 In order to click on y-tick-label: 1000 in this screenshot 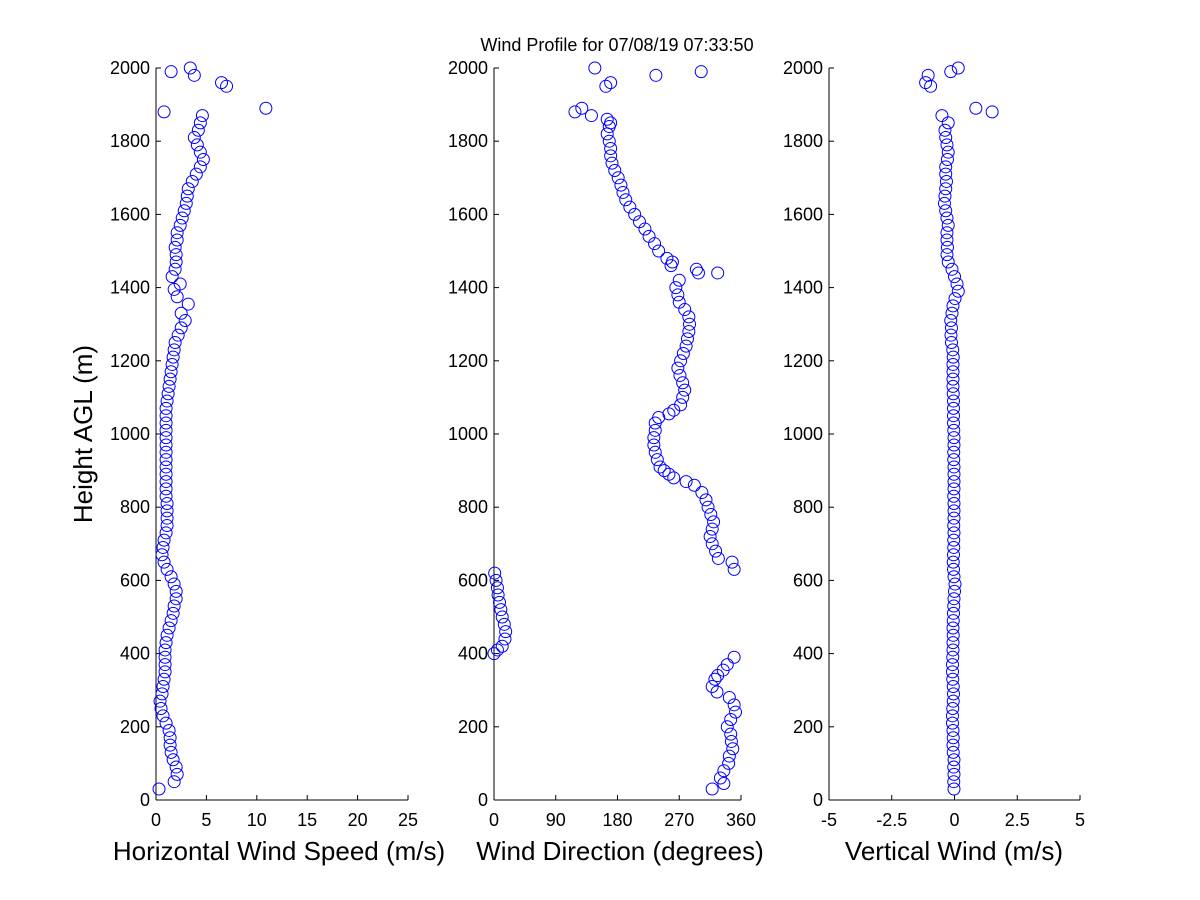, I will do `click(468, 434)`.